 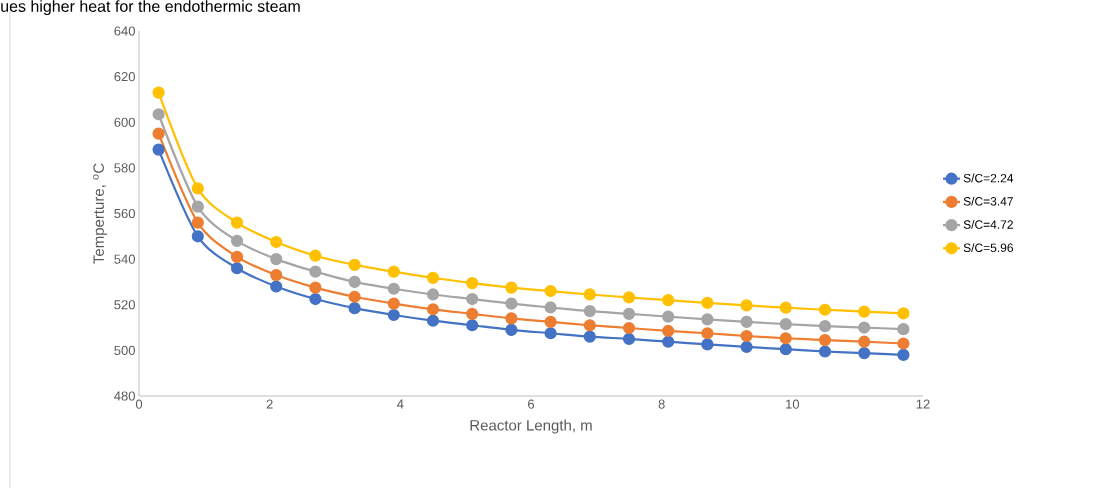 What do you see at coordinates (988, 201) in the screenshot?
I see `legend-label: S/C=3.47` at bounding box center [988, 201].